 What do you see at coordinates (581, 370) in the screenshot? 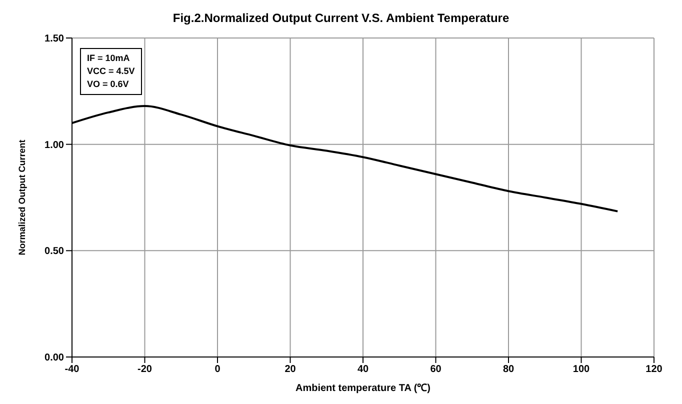
I see `x-tick-label: 100` at bounding box center [581, 370].